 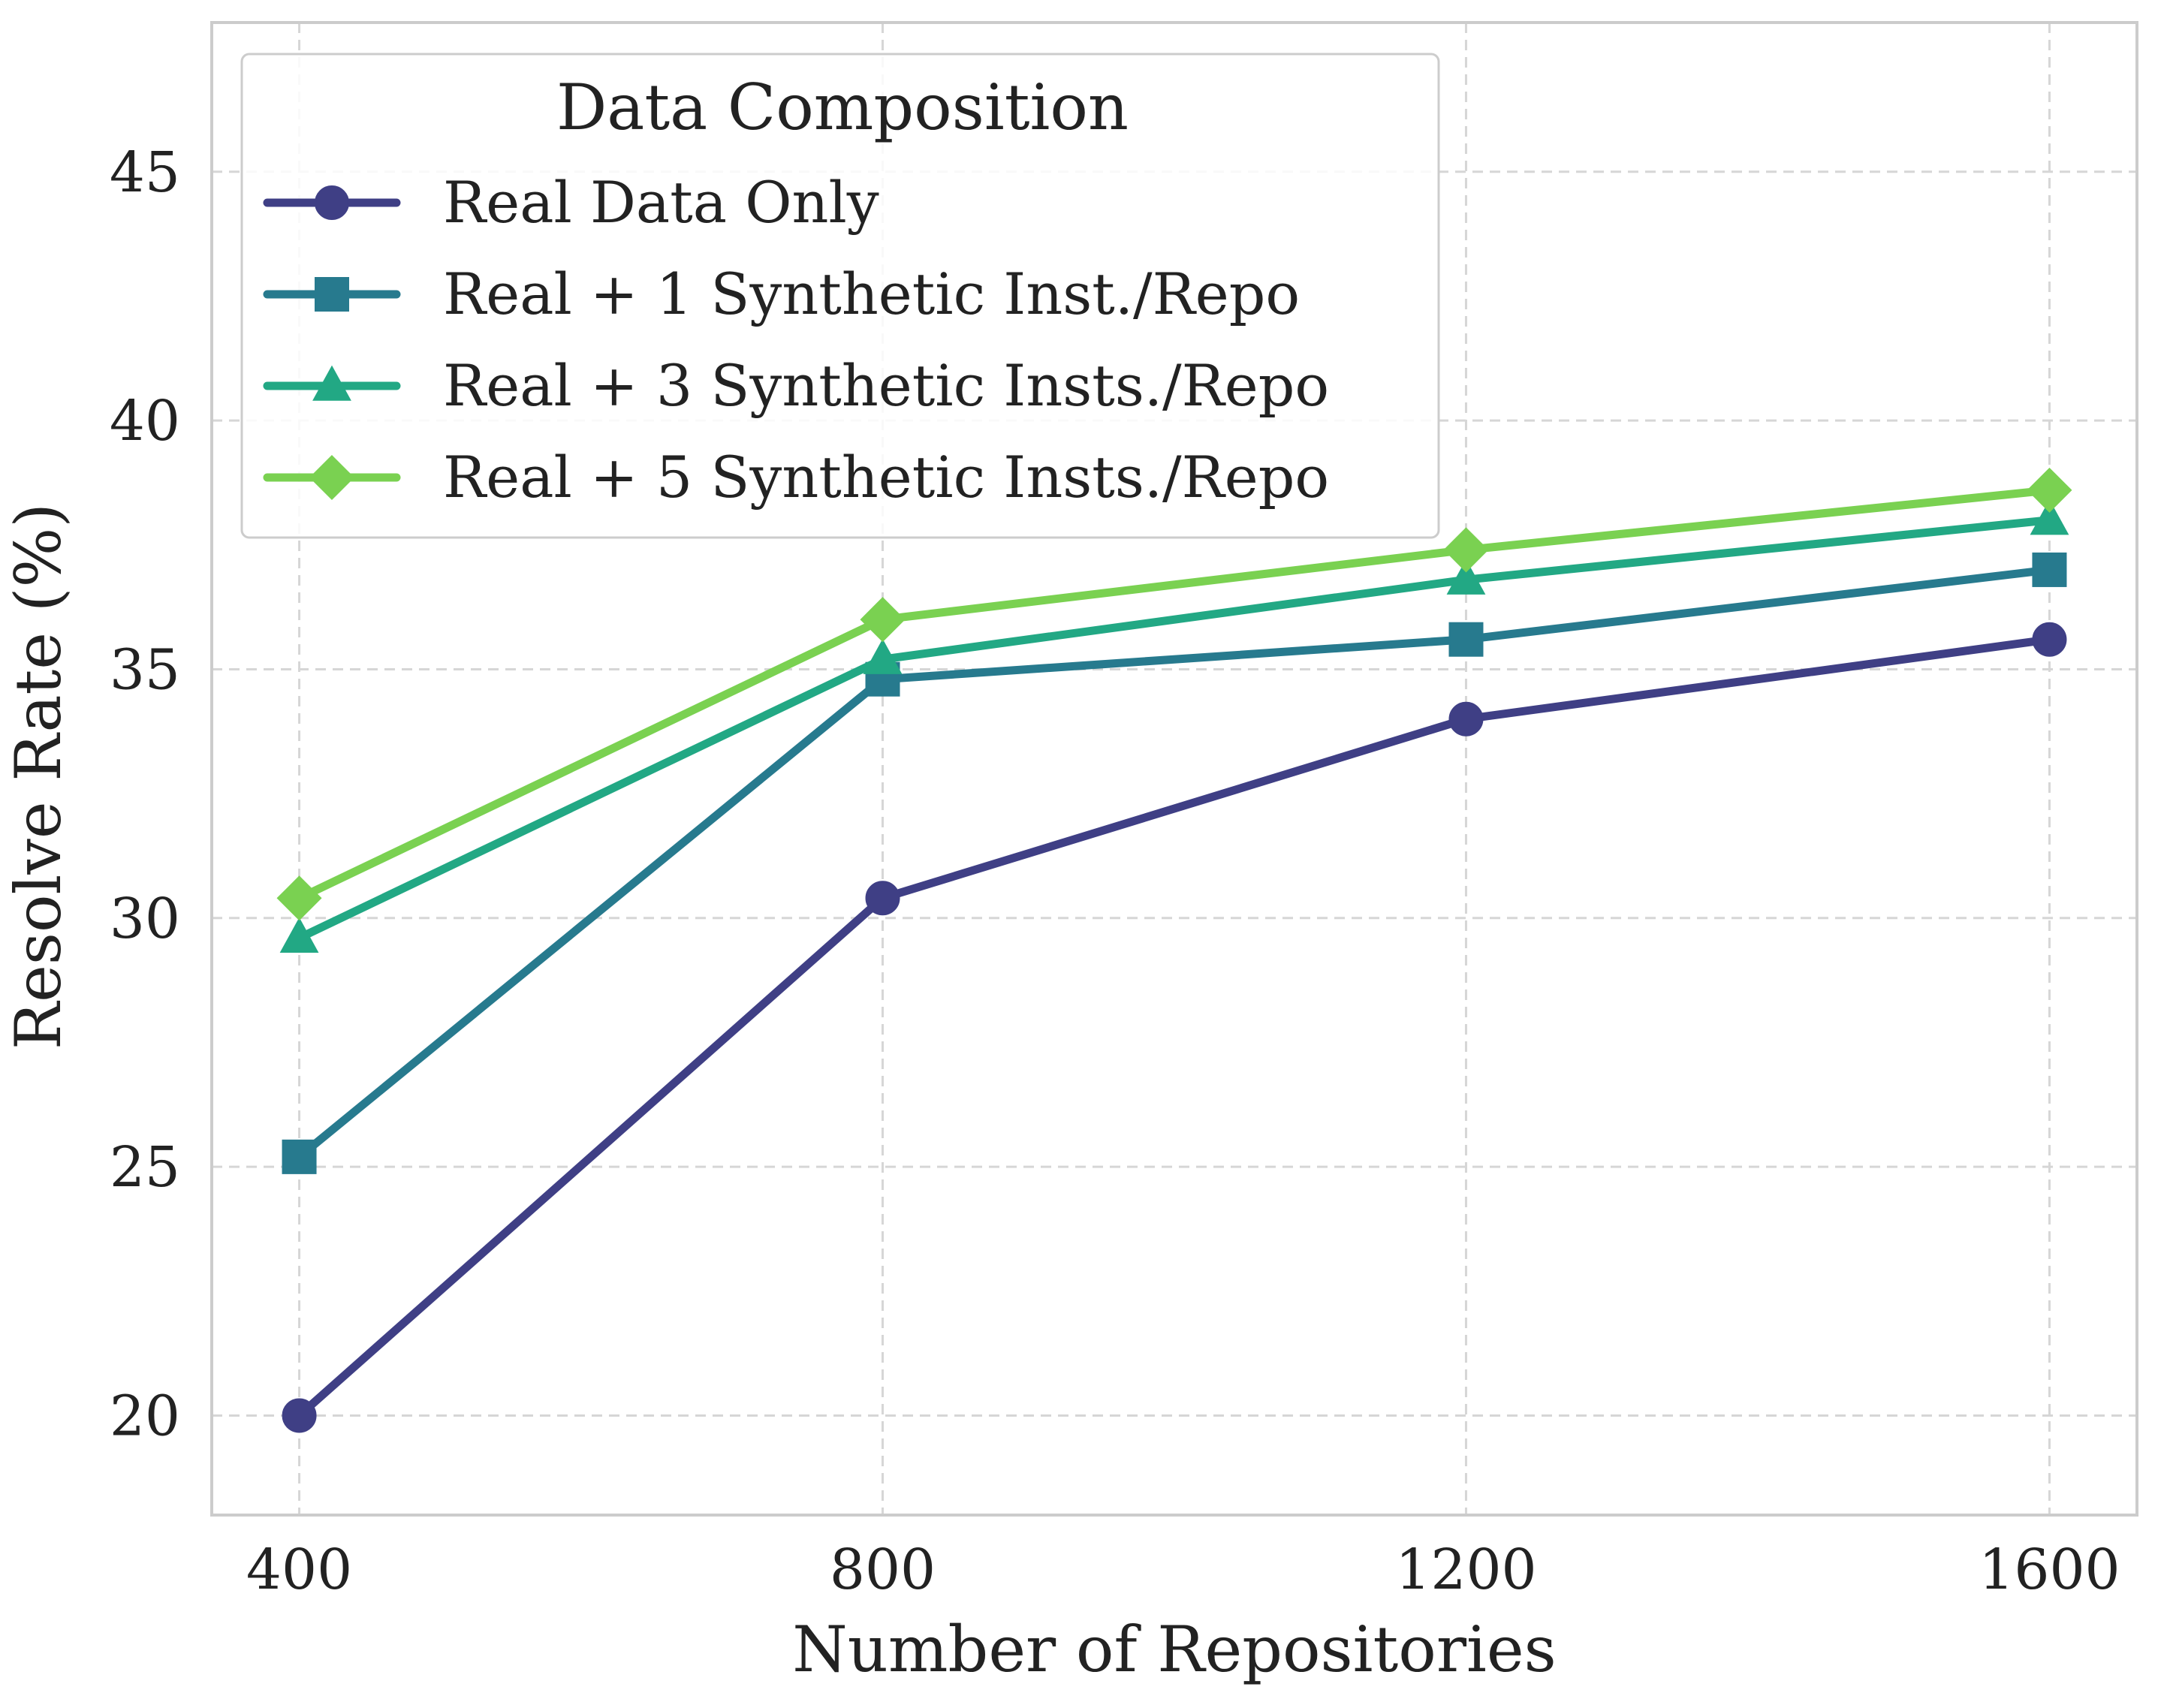 I want to click on legend-label: Real + 5 Synthetic Insts./Repo, so click(x=886, y=477).